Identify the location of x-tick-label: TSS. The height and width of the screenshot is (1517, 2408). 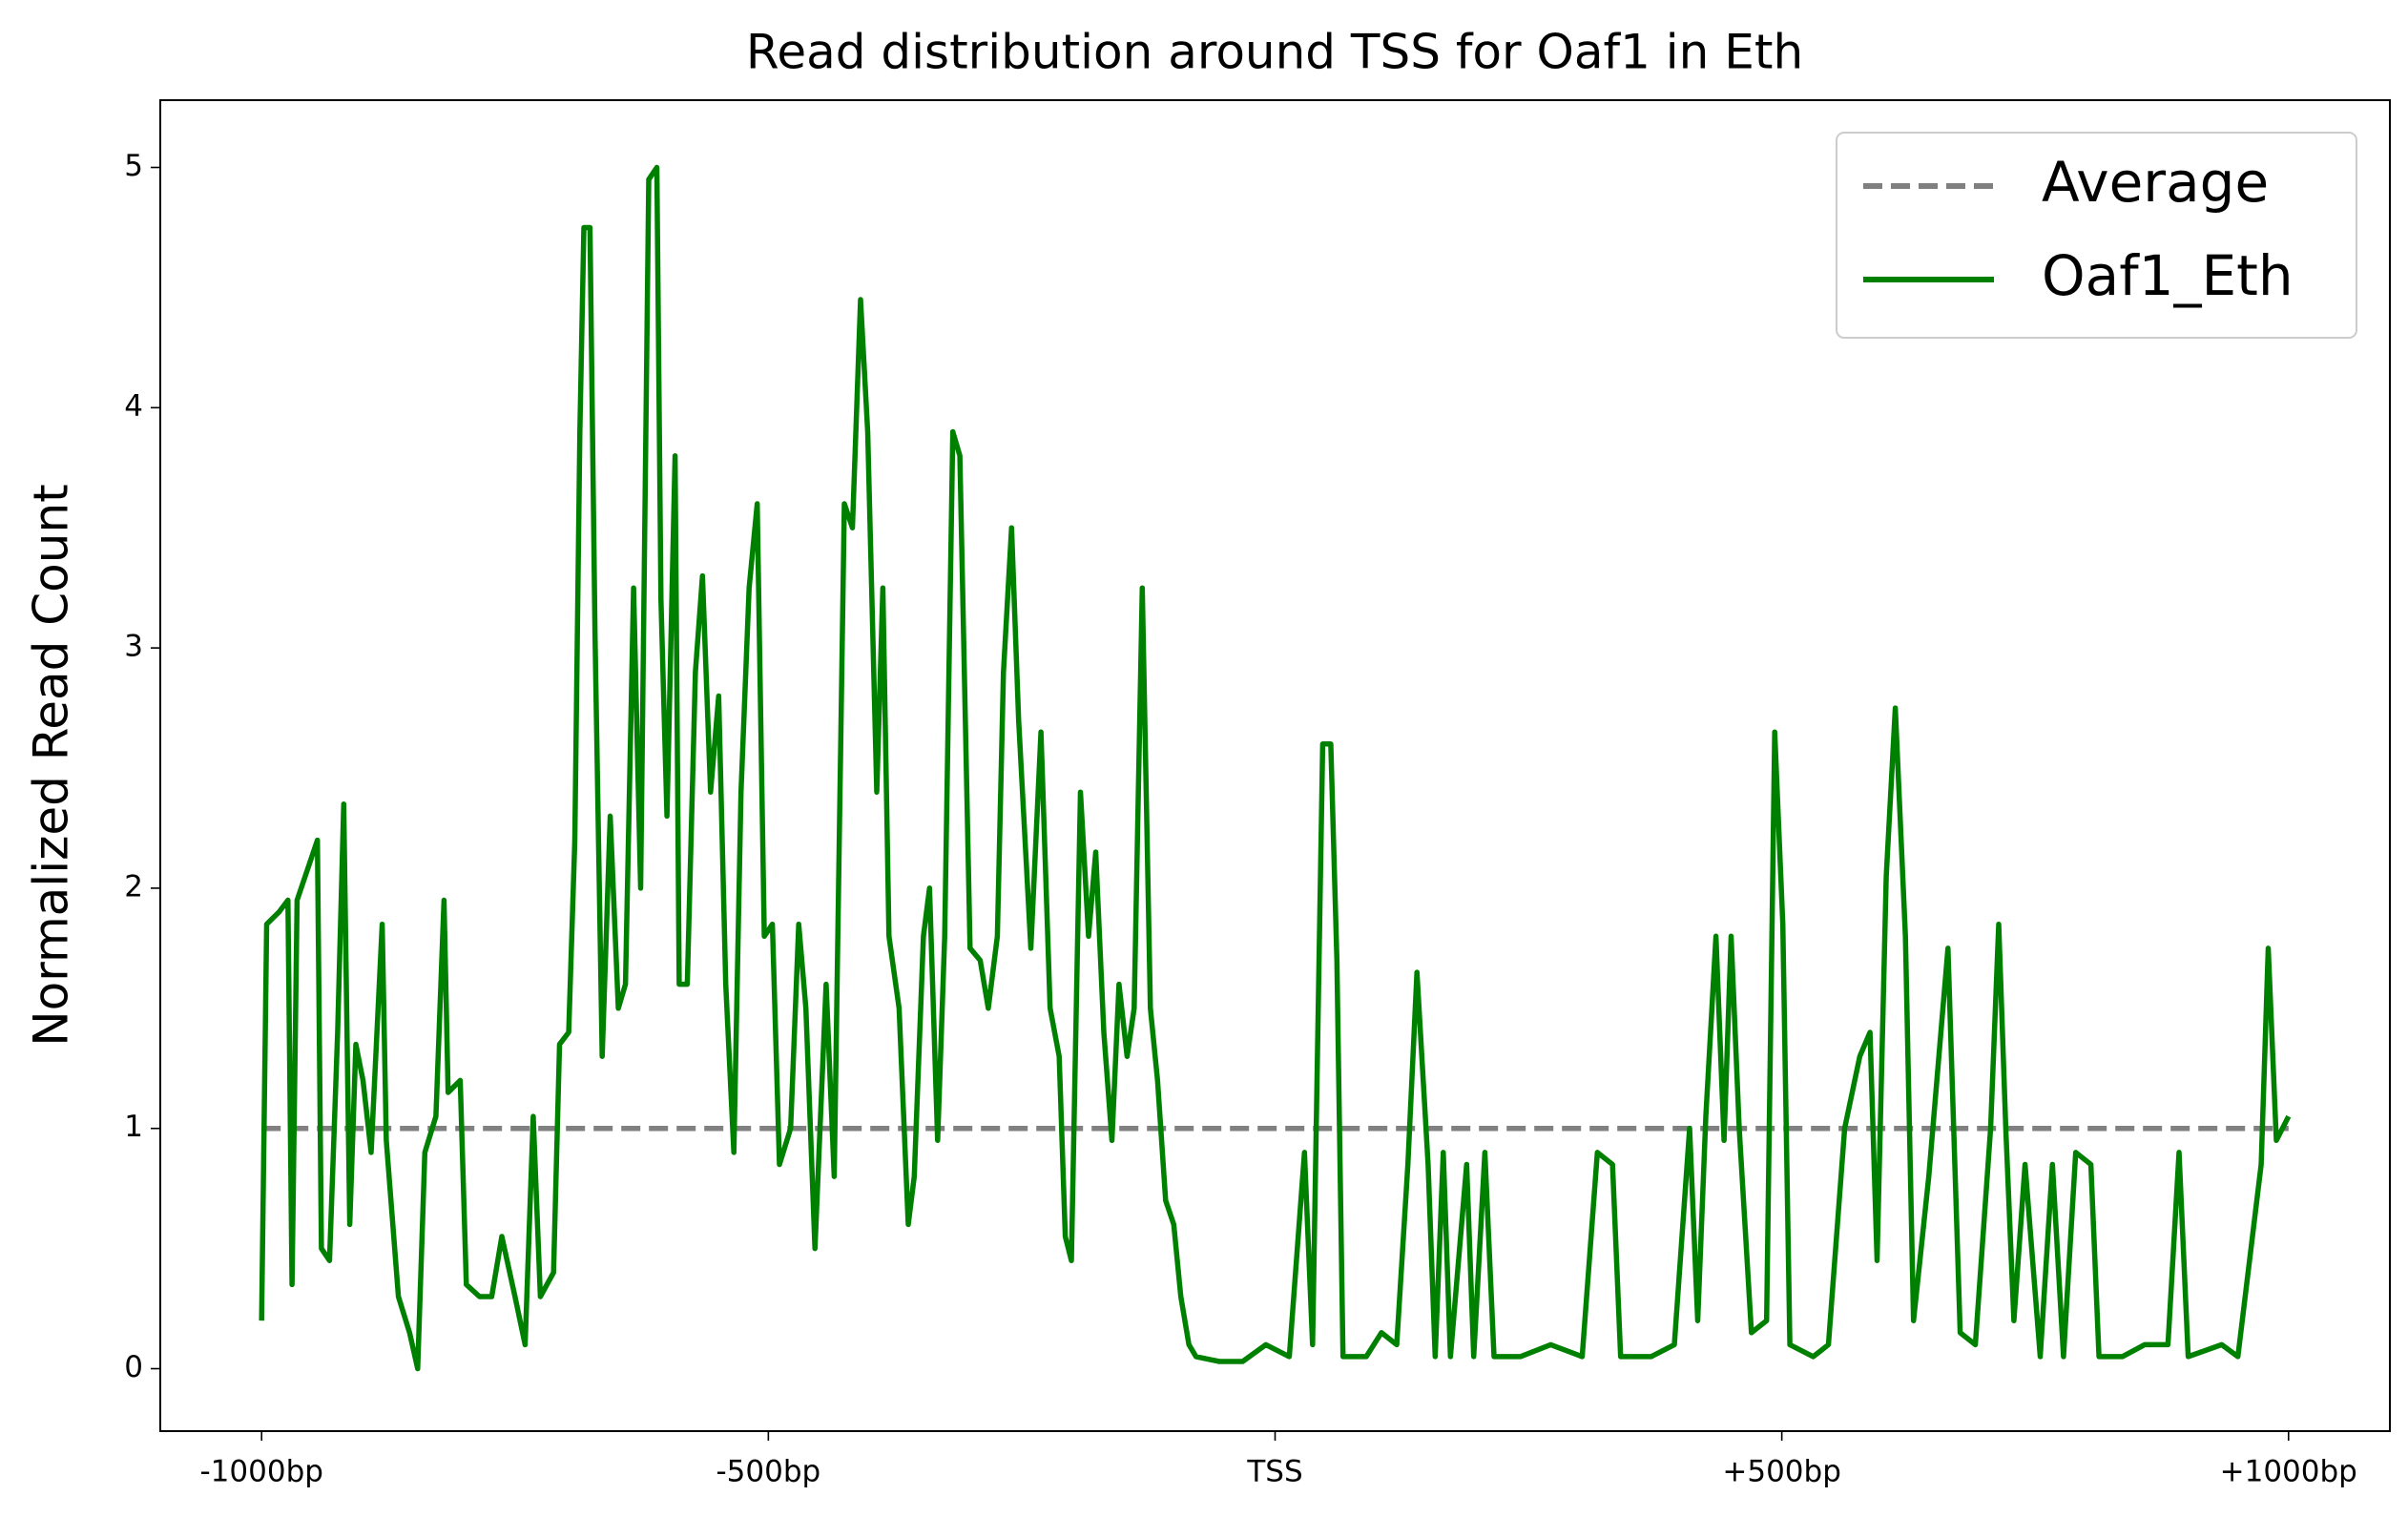
(1274, 1472).